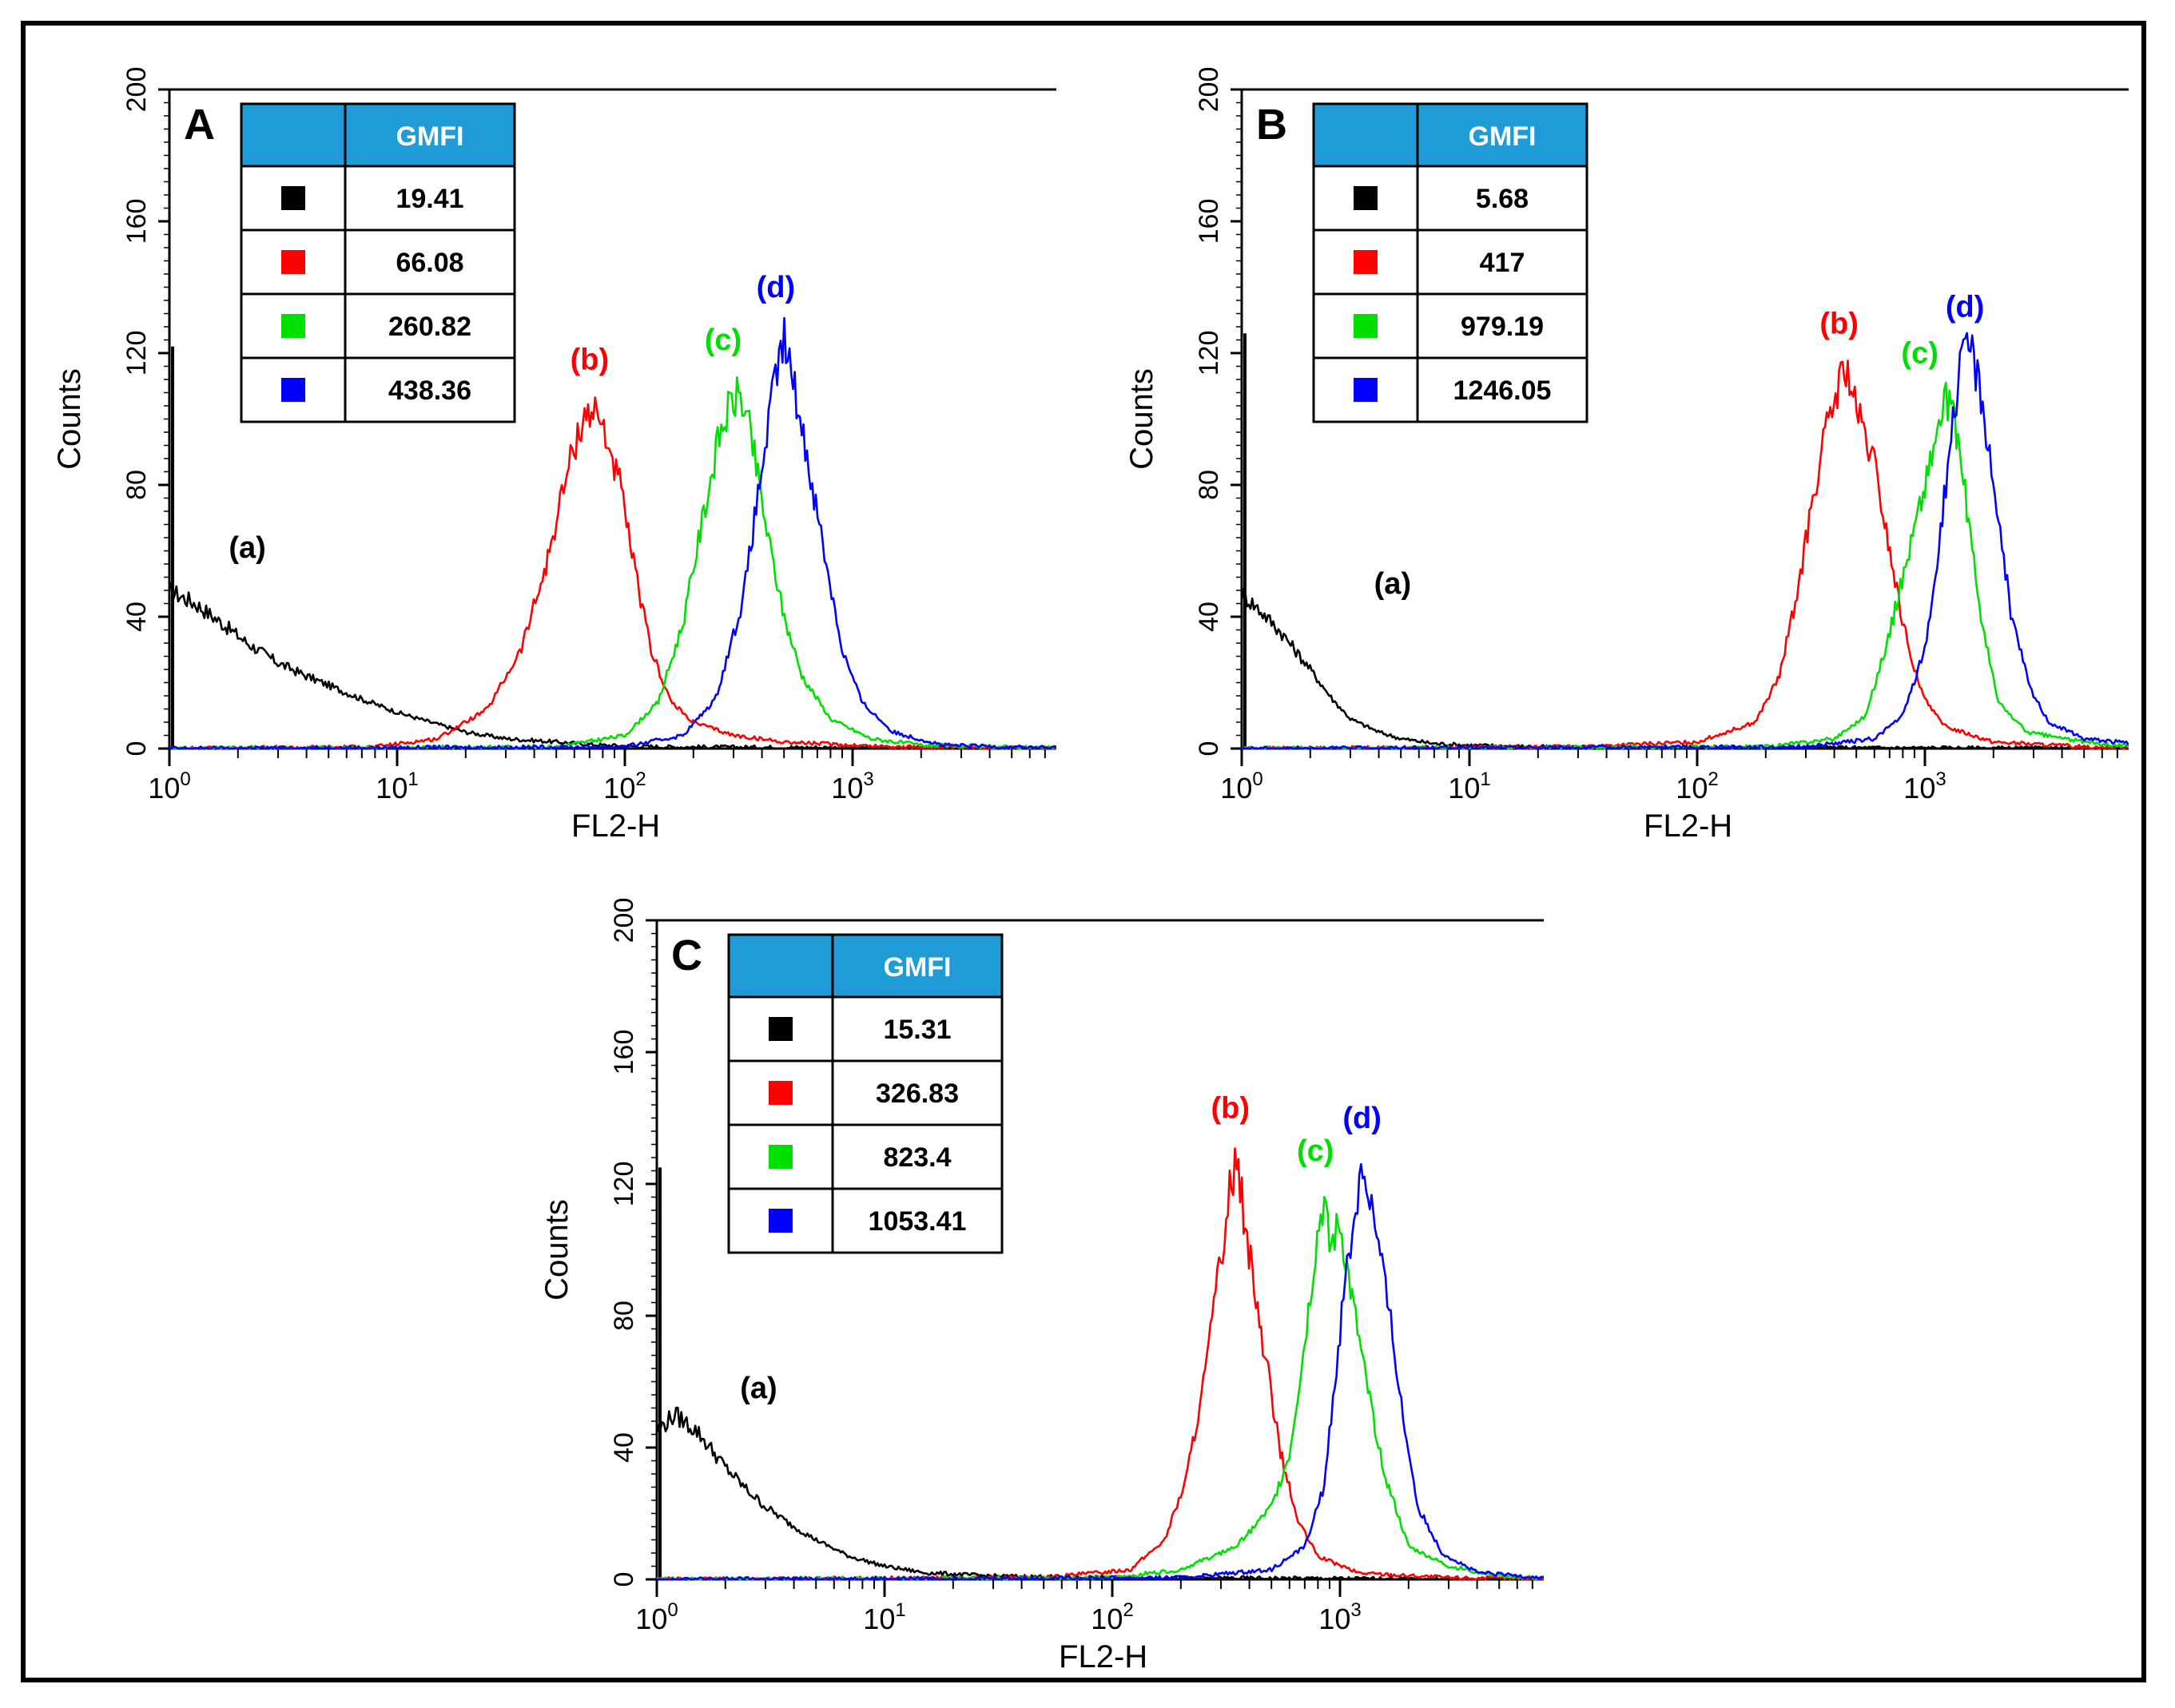  I want to click on legend-value: 5.68, so click(1503, 199).